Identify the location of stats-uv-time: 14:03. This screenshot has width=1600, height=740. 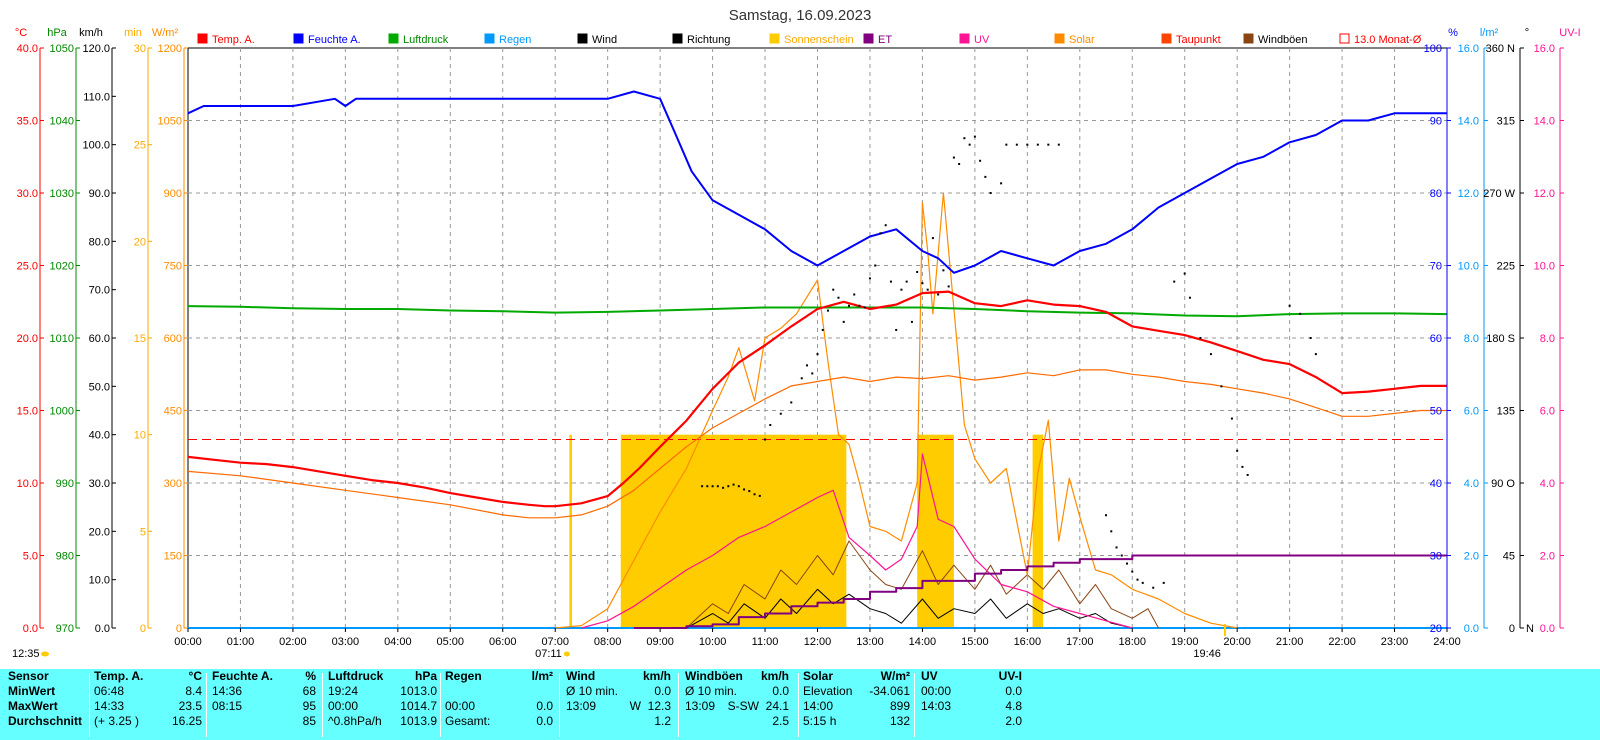
(936, 706).